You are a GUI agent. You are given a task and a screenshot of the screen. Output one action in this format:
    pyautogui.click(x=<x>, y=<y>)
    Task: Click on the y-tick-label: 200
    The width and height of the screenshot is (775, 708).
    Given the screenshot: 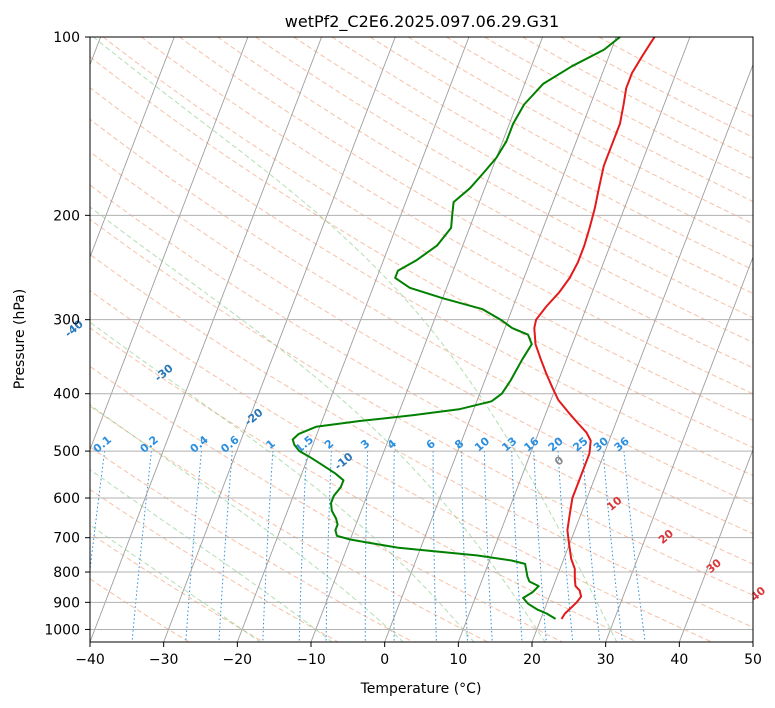 What is the action you would take?
    pyautogui.click(x=66, y=216)
    